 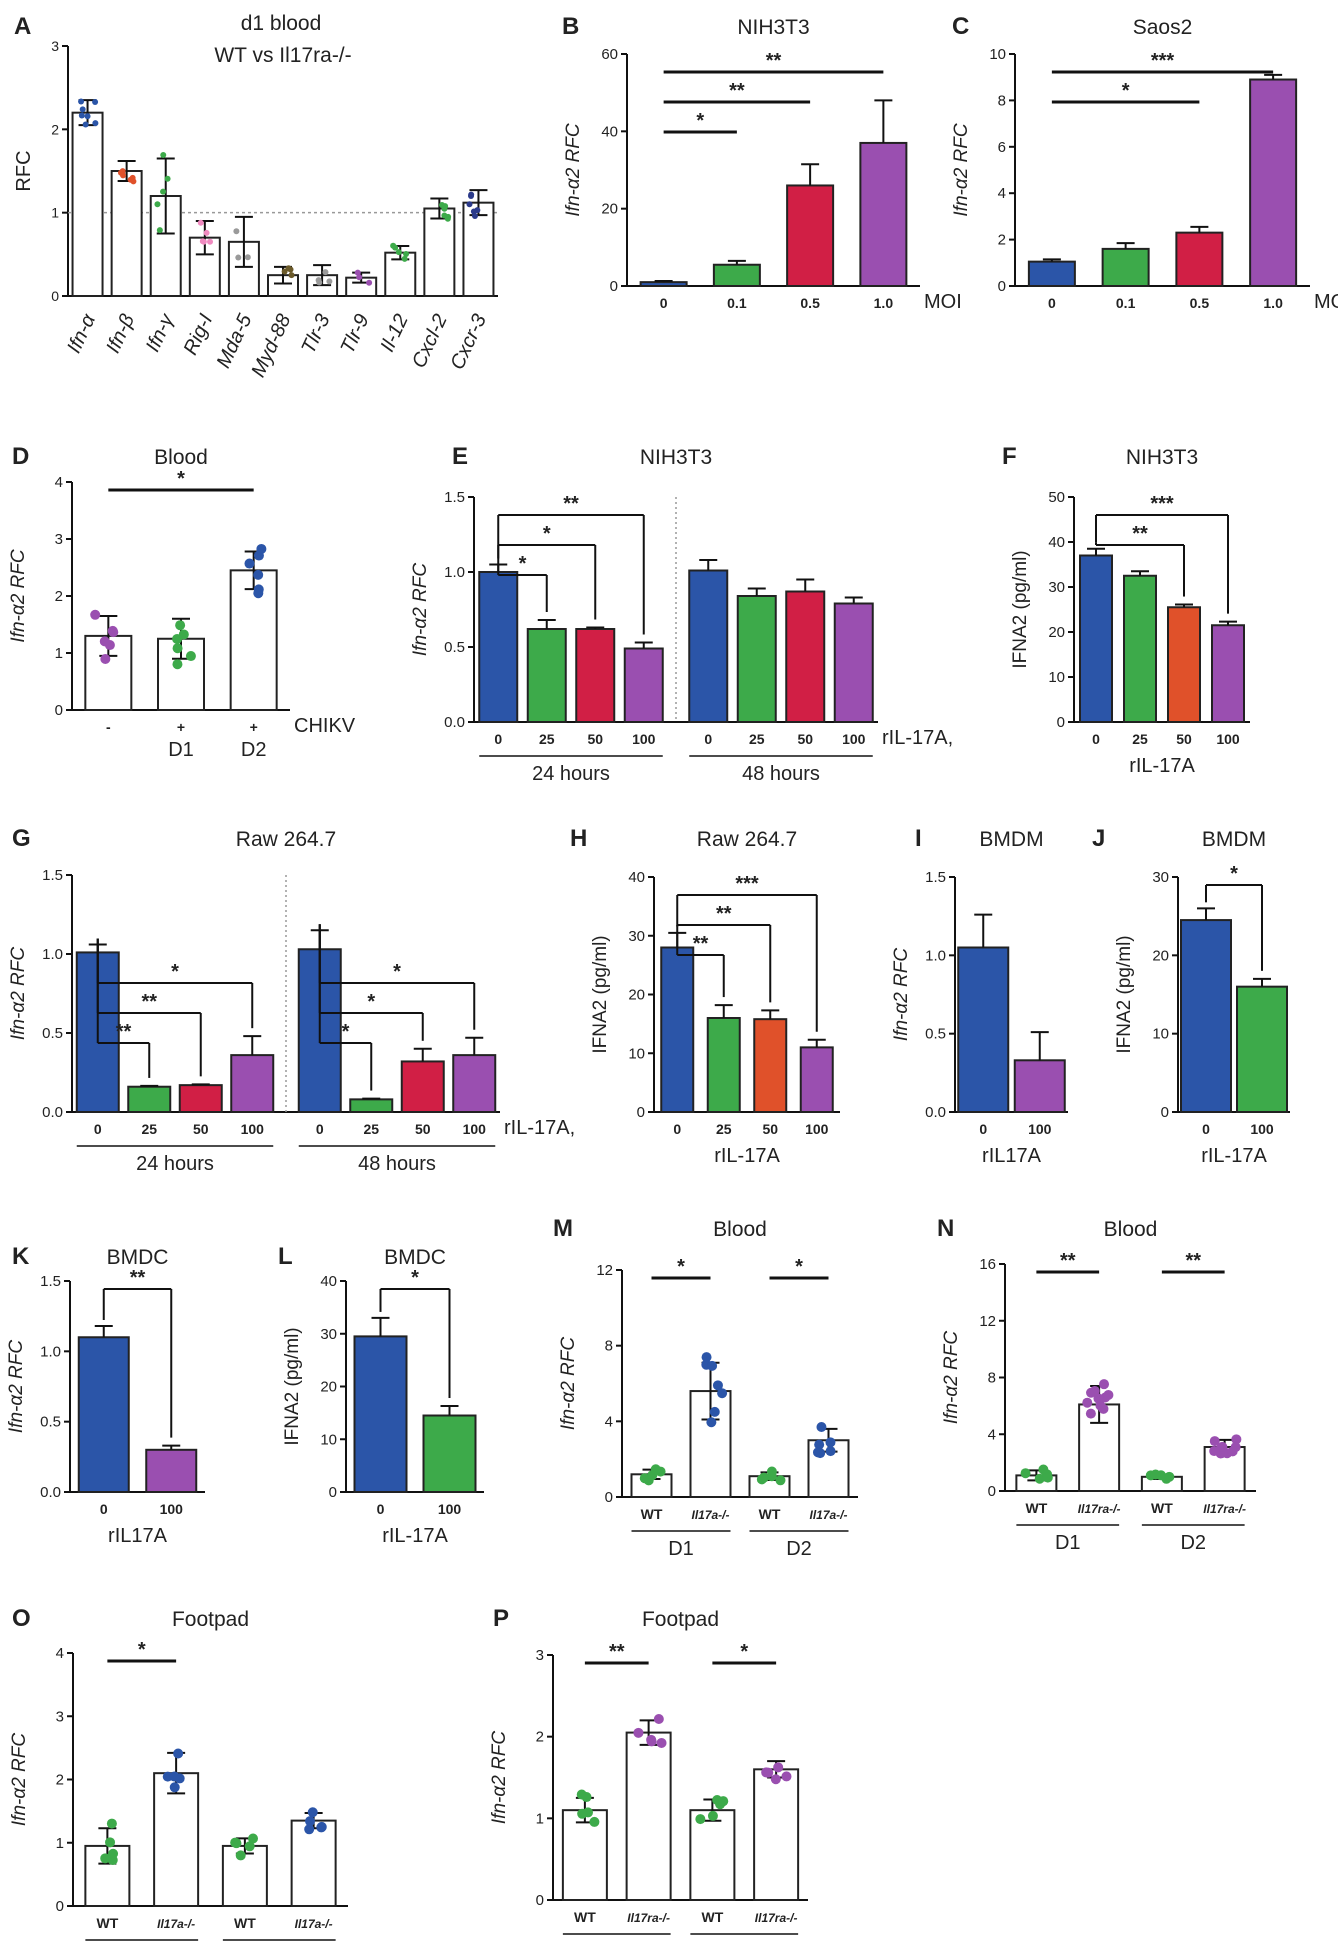 I want to click on y-tick-label: 0.0, so click(x=454, y=722).